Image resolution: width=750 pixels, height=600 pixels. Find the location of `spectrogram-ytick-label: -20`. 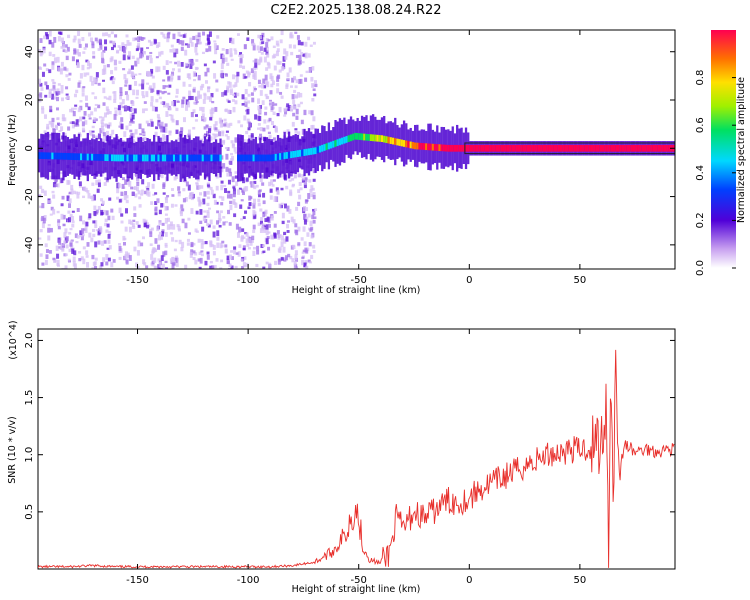

spectrogram-ytick-label: -20 is located at coordinates (29, 196).